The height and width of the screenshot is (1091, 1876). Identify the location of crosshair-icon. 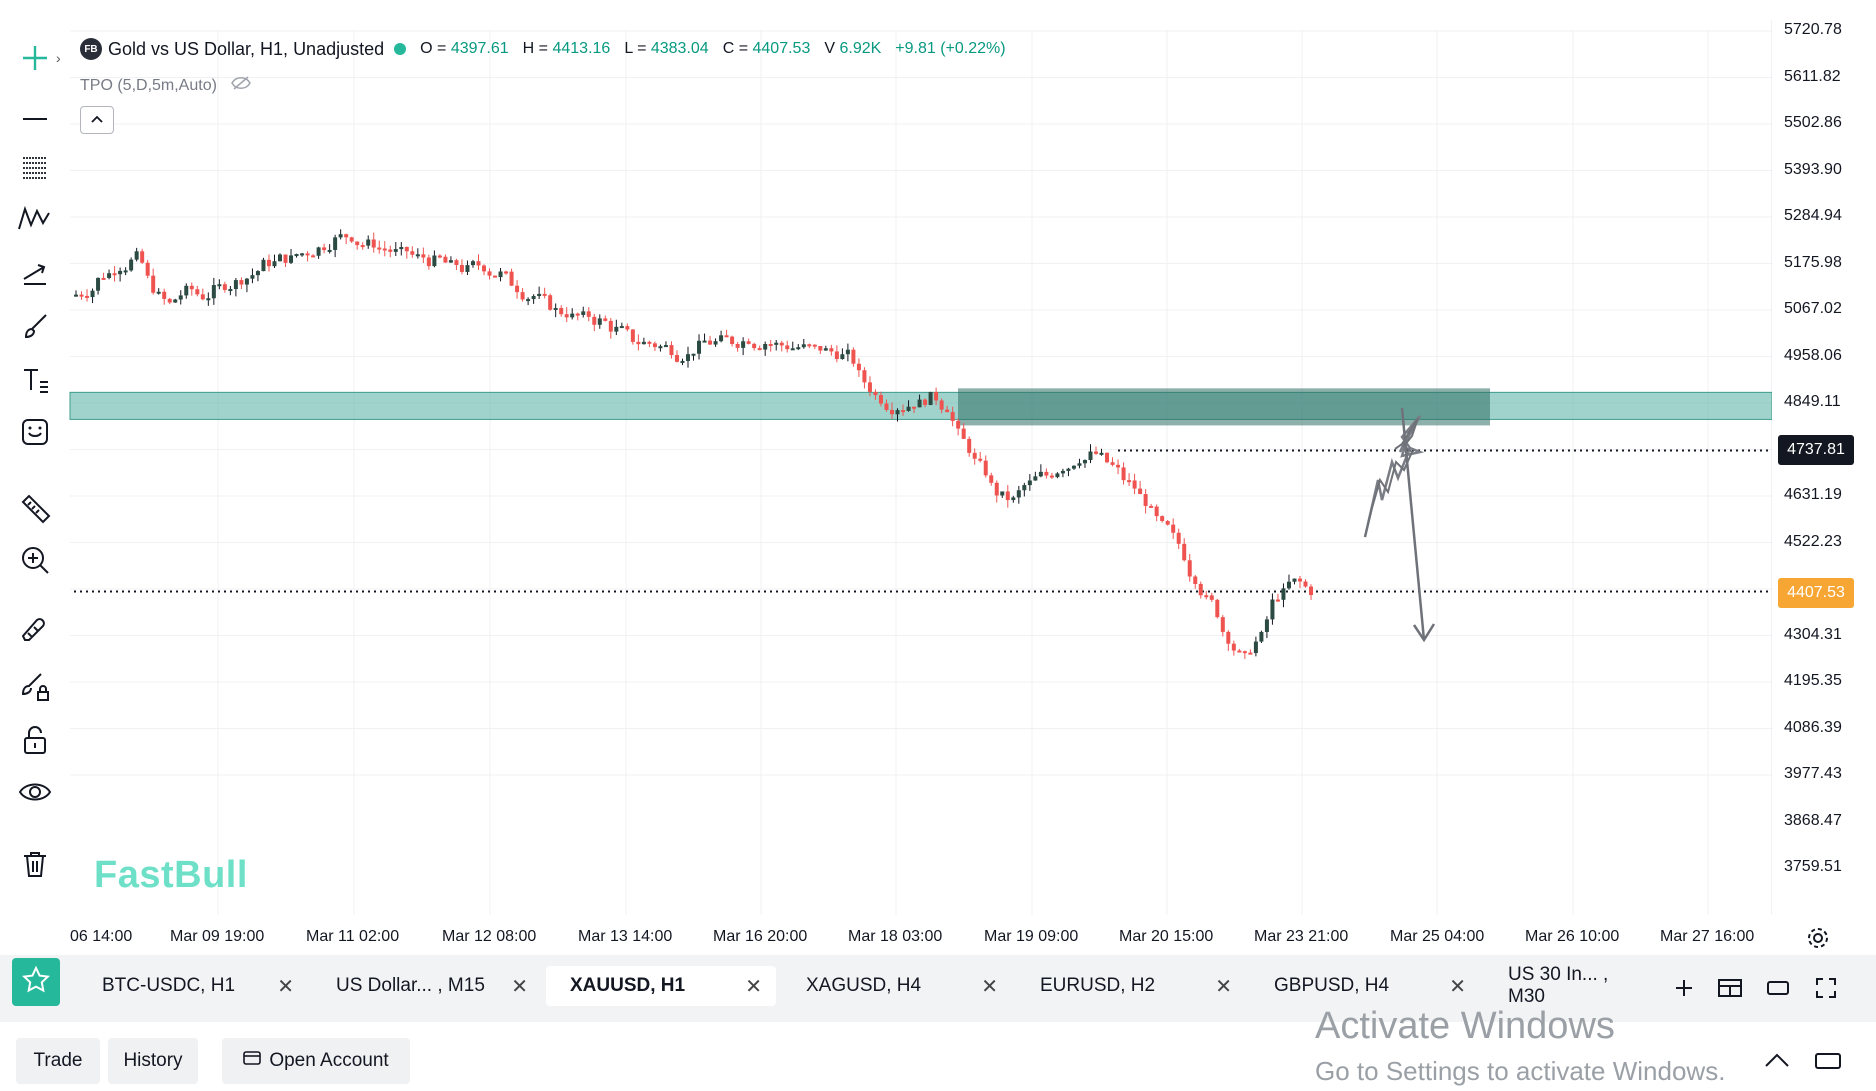
(35, 58).